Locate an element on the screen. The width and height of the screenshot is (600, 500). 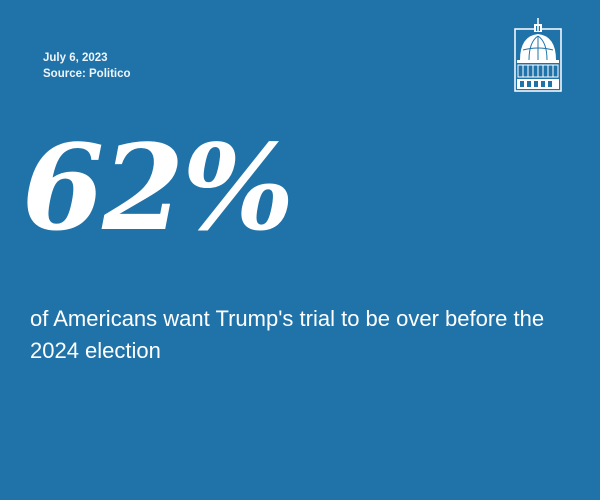
date-label: July 6, 2023 is located at coordinates (75, 58).